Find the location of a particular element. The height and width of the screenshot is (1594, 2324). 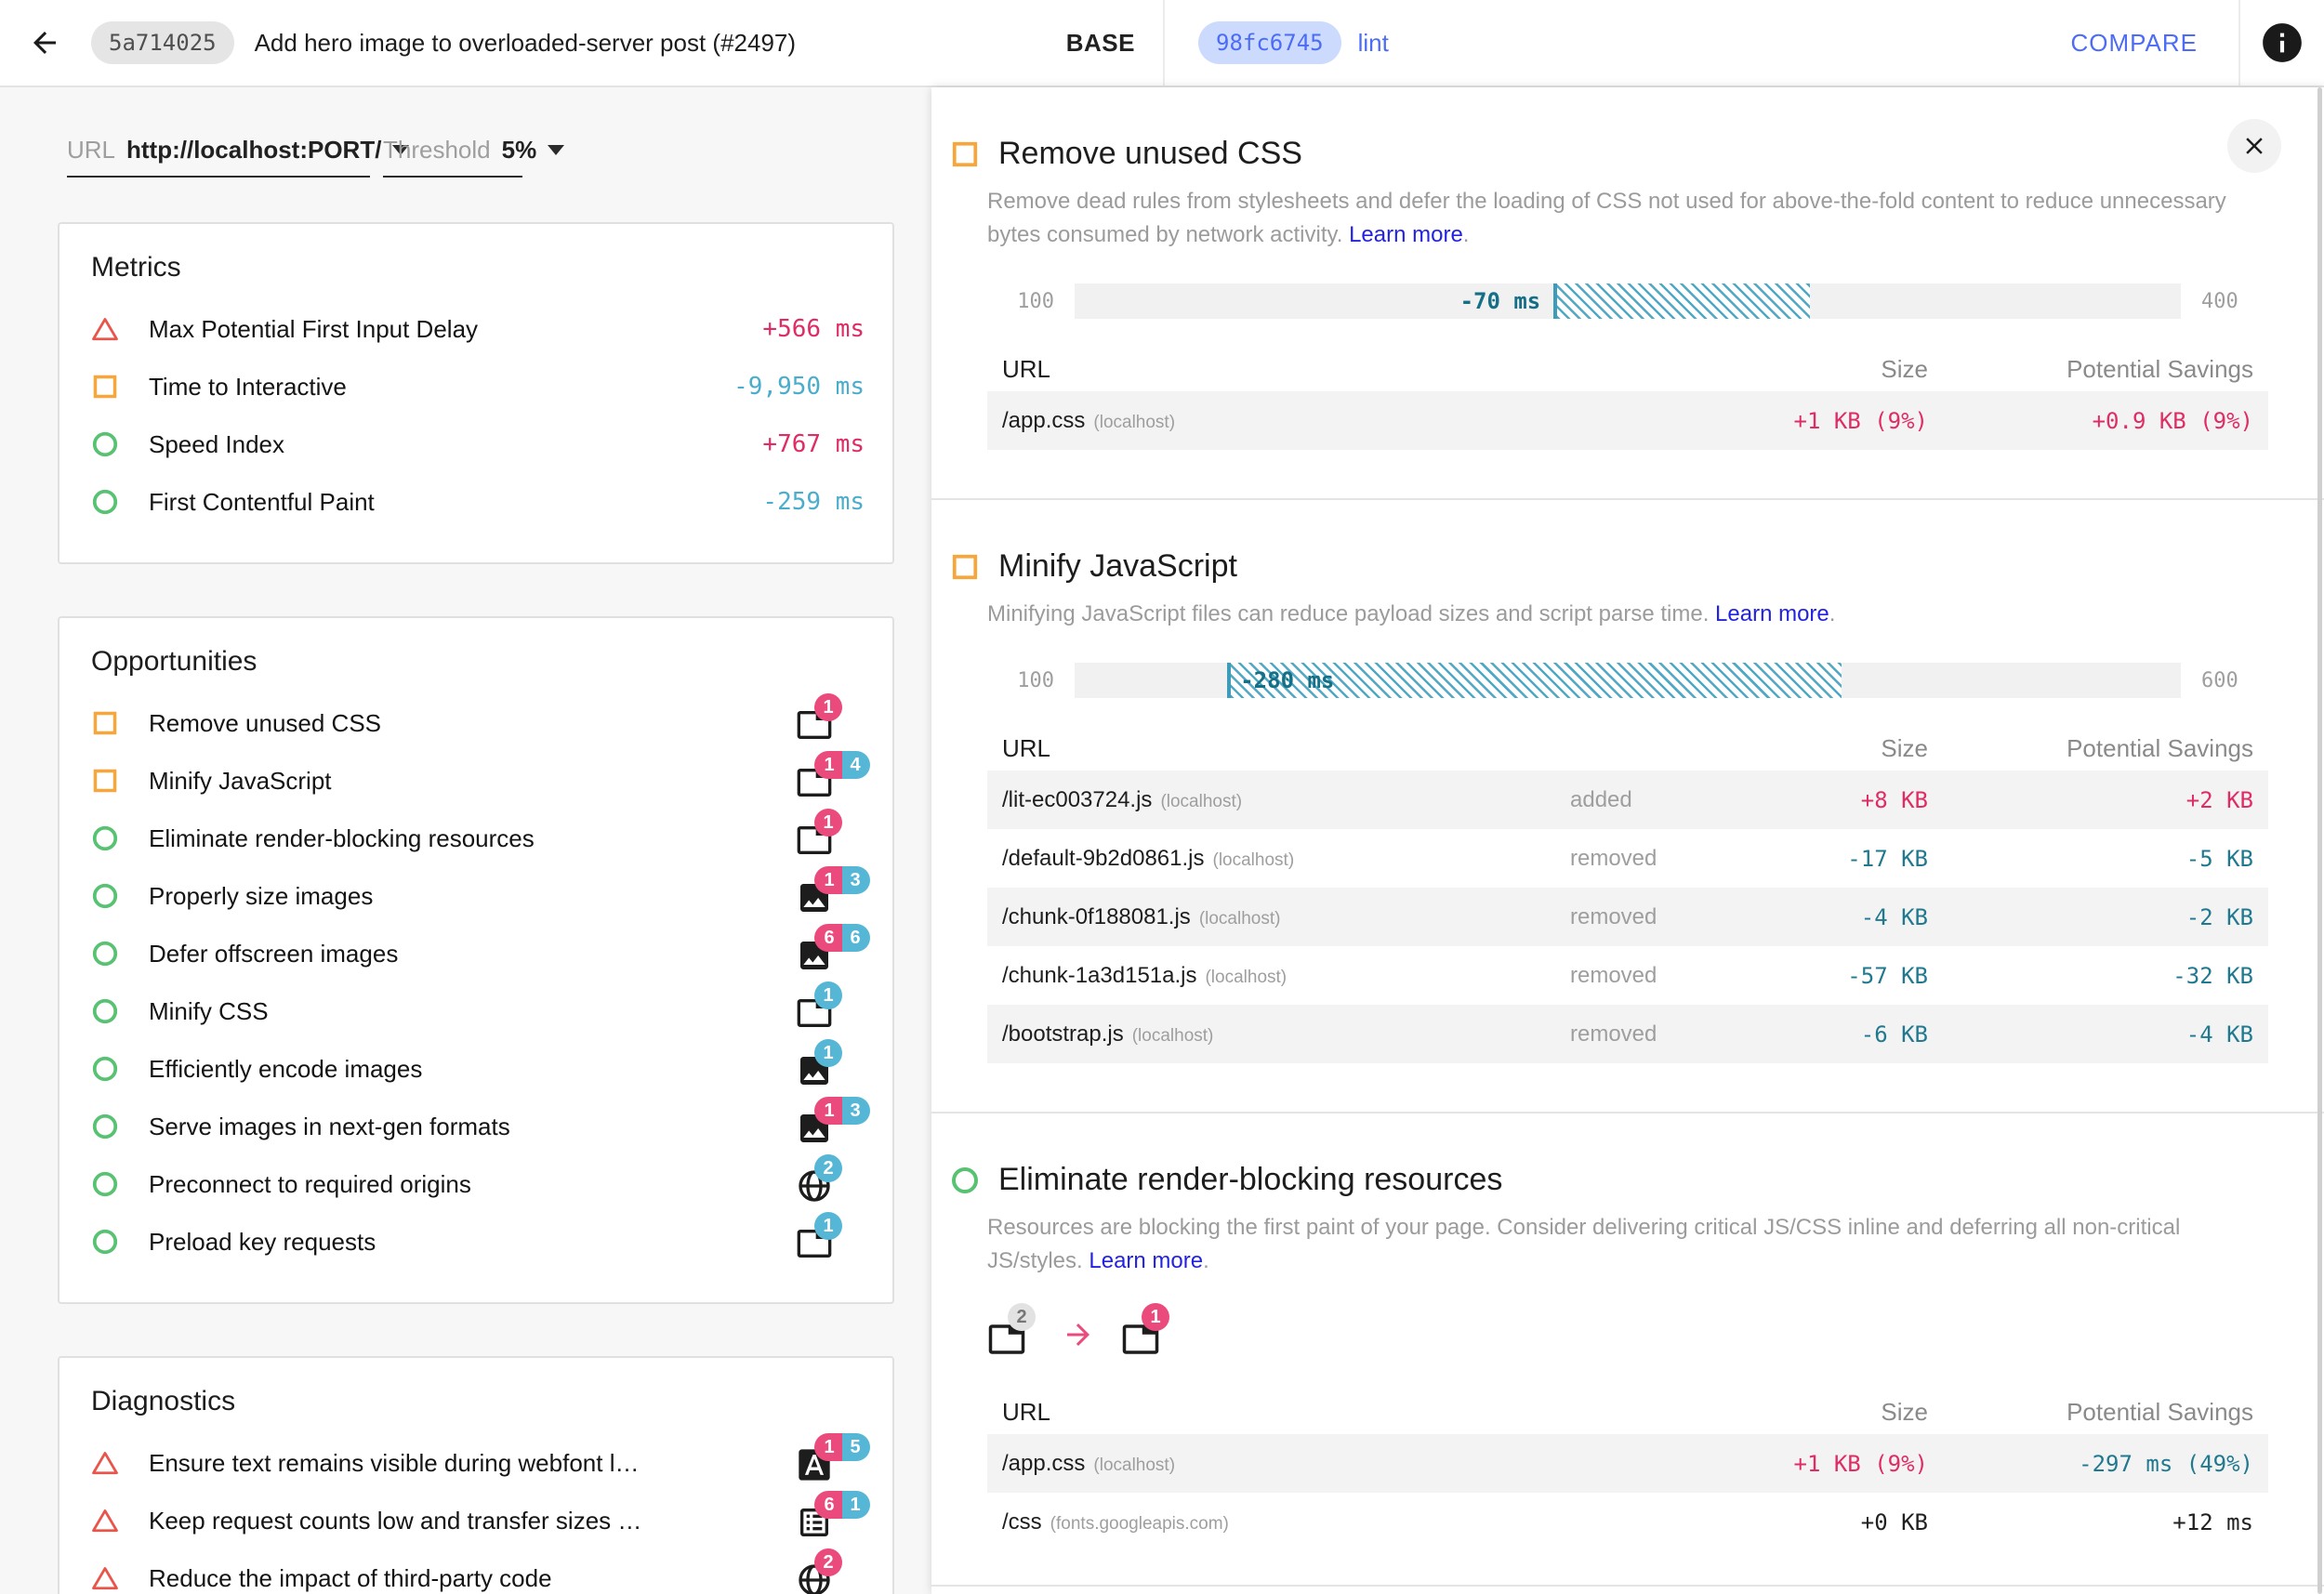

column-url: URL is located at coordinates (1026, 747).